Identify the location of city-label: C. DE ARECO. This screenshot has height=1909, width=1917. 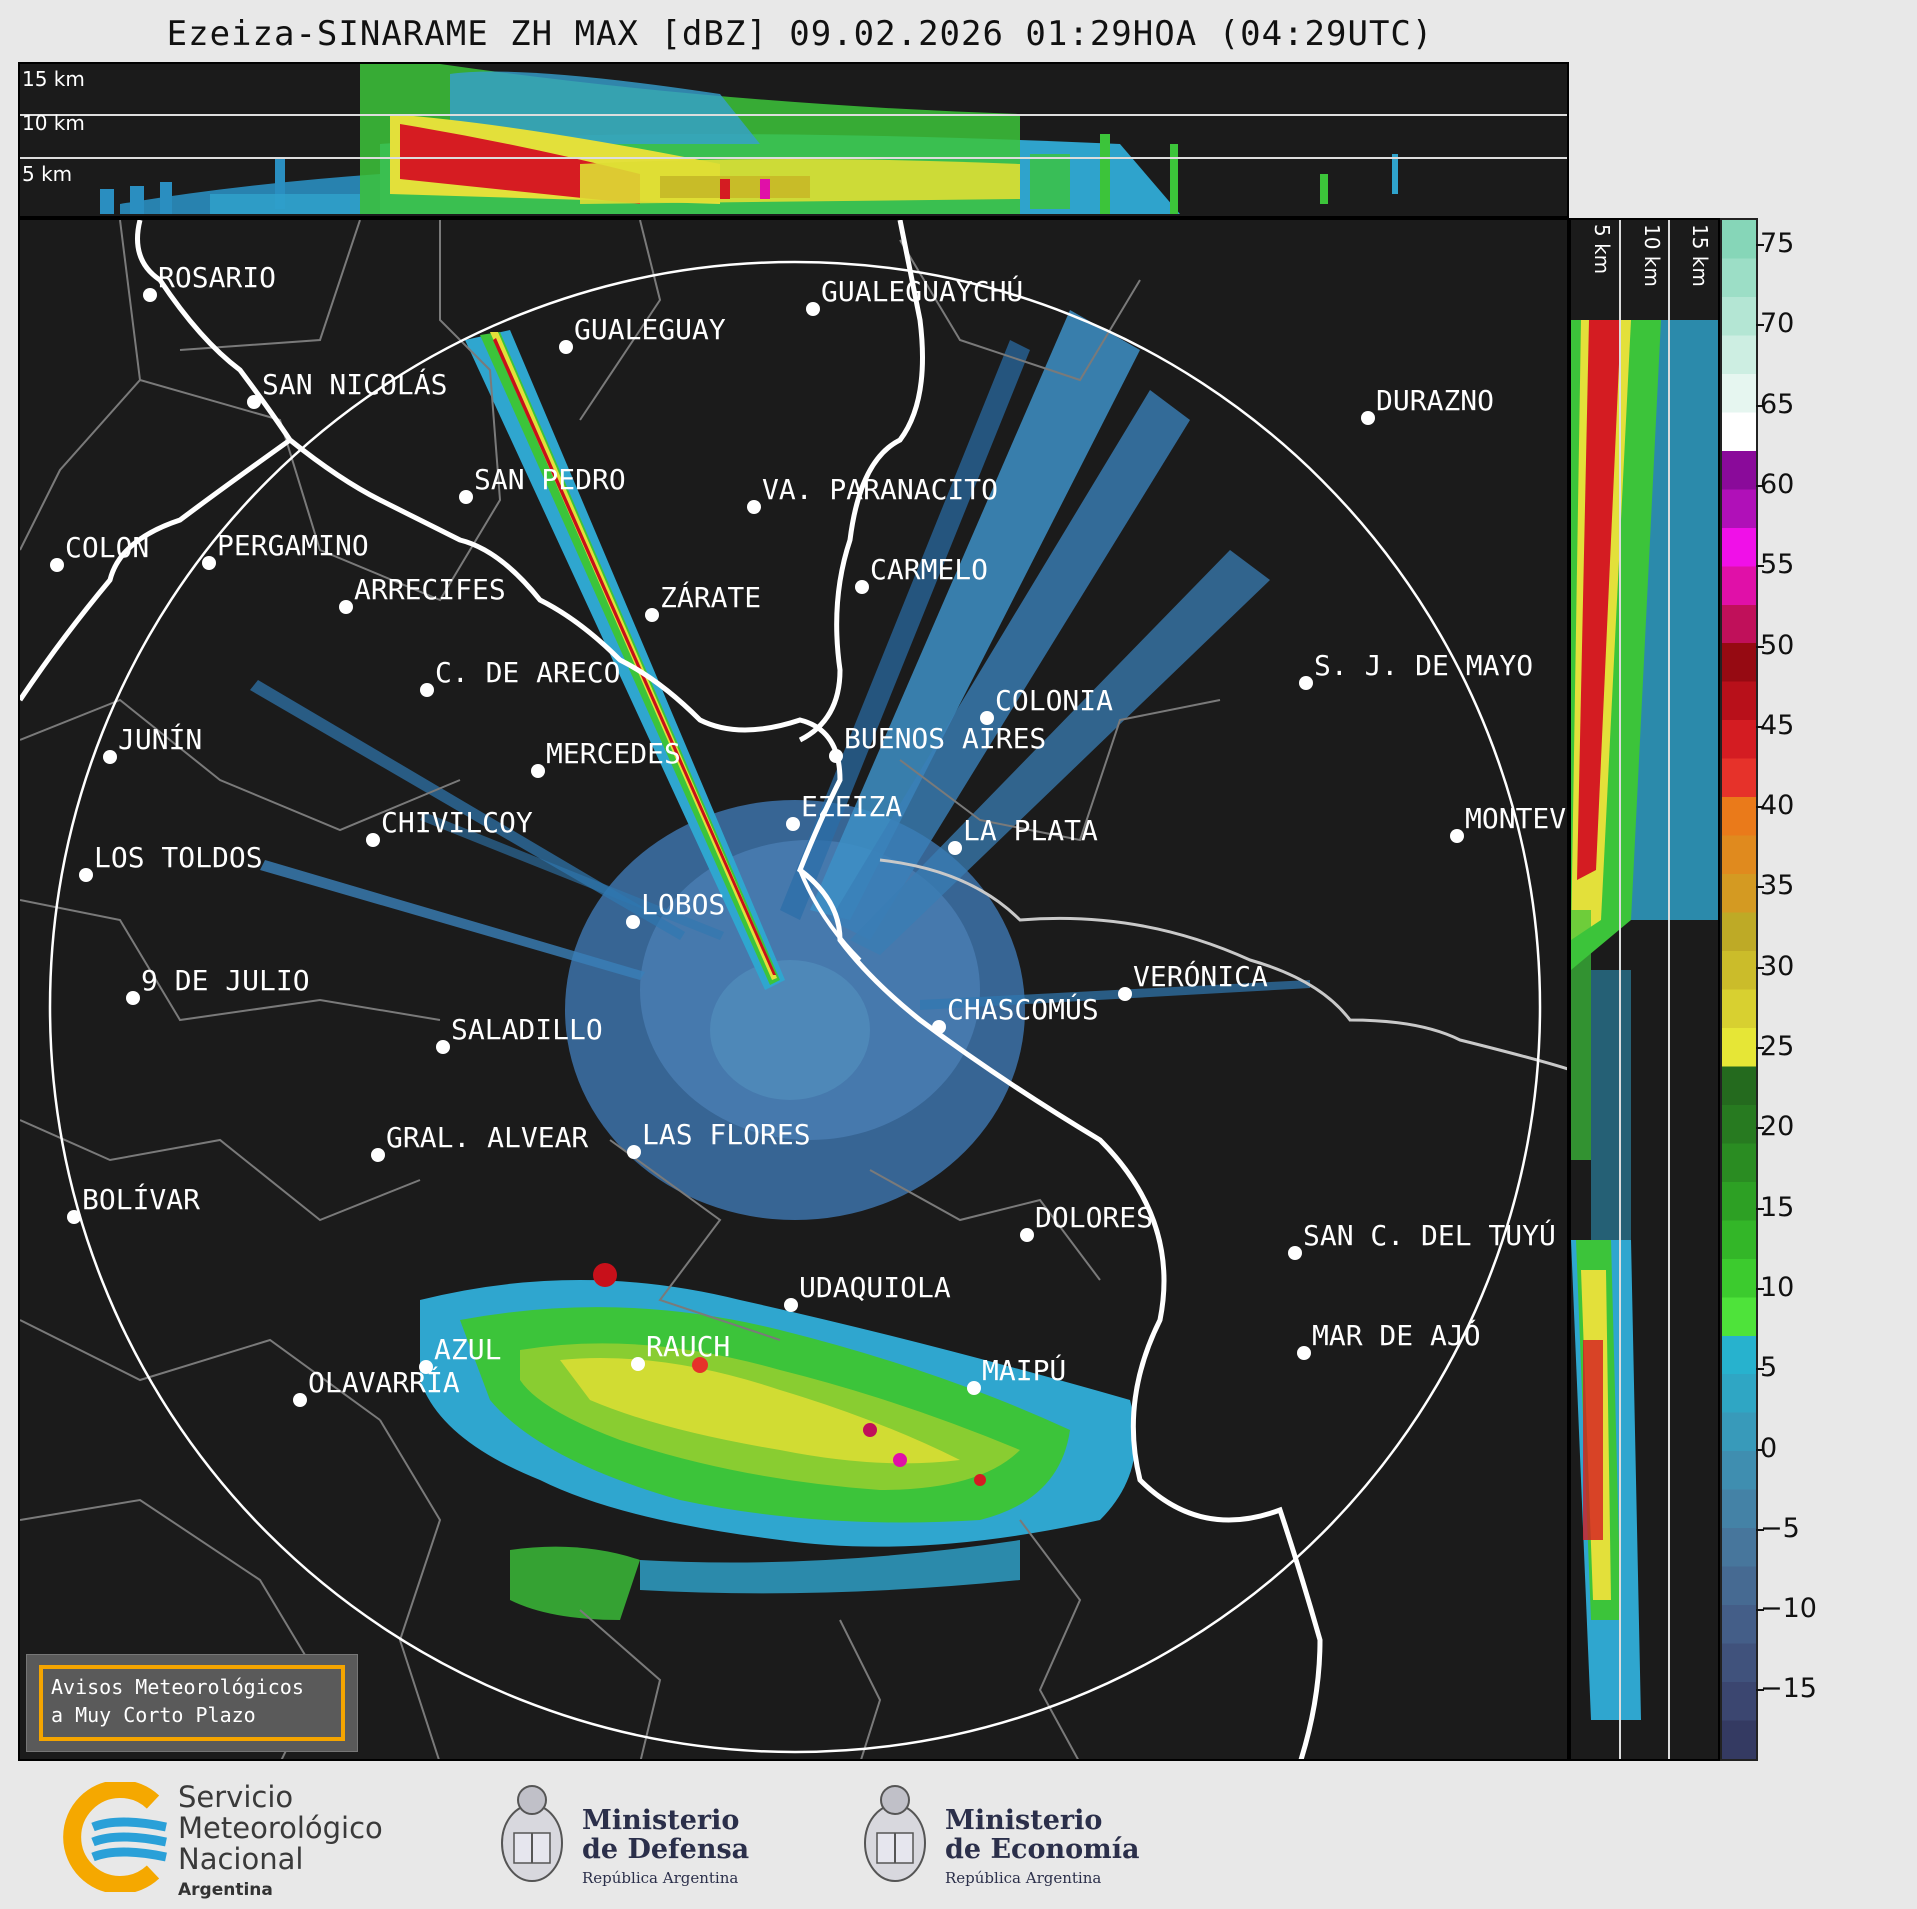
(527, 672).